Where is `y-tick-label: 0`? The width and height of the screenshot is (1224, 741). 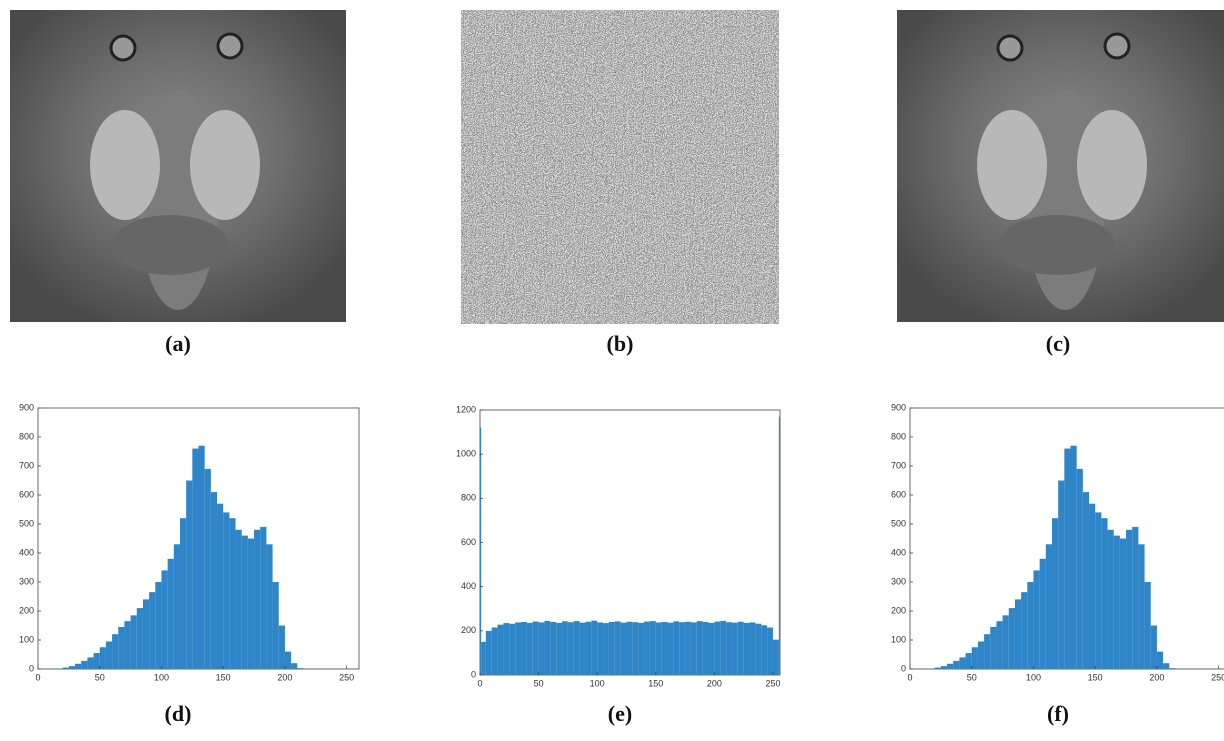 y-tick-label: 0 is located at coordinates (473, 674).